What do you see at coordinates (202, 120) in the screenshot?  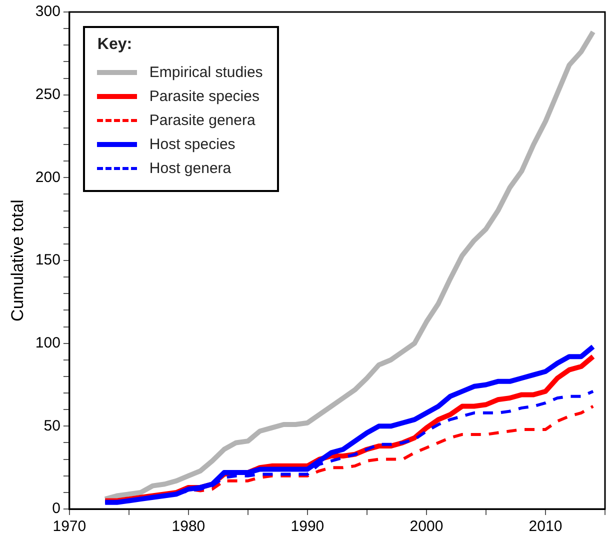 I see `legend-label: Parasite genera` at bounding box center [202, 120].